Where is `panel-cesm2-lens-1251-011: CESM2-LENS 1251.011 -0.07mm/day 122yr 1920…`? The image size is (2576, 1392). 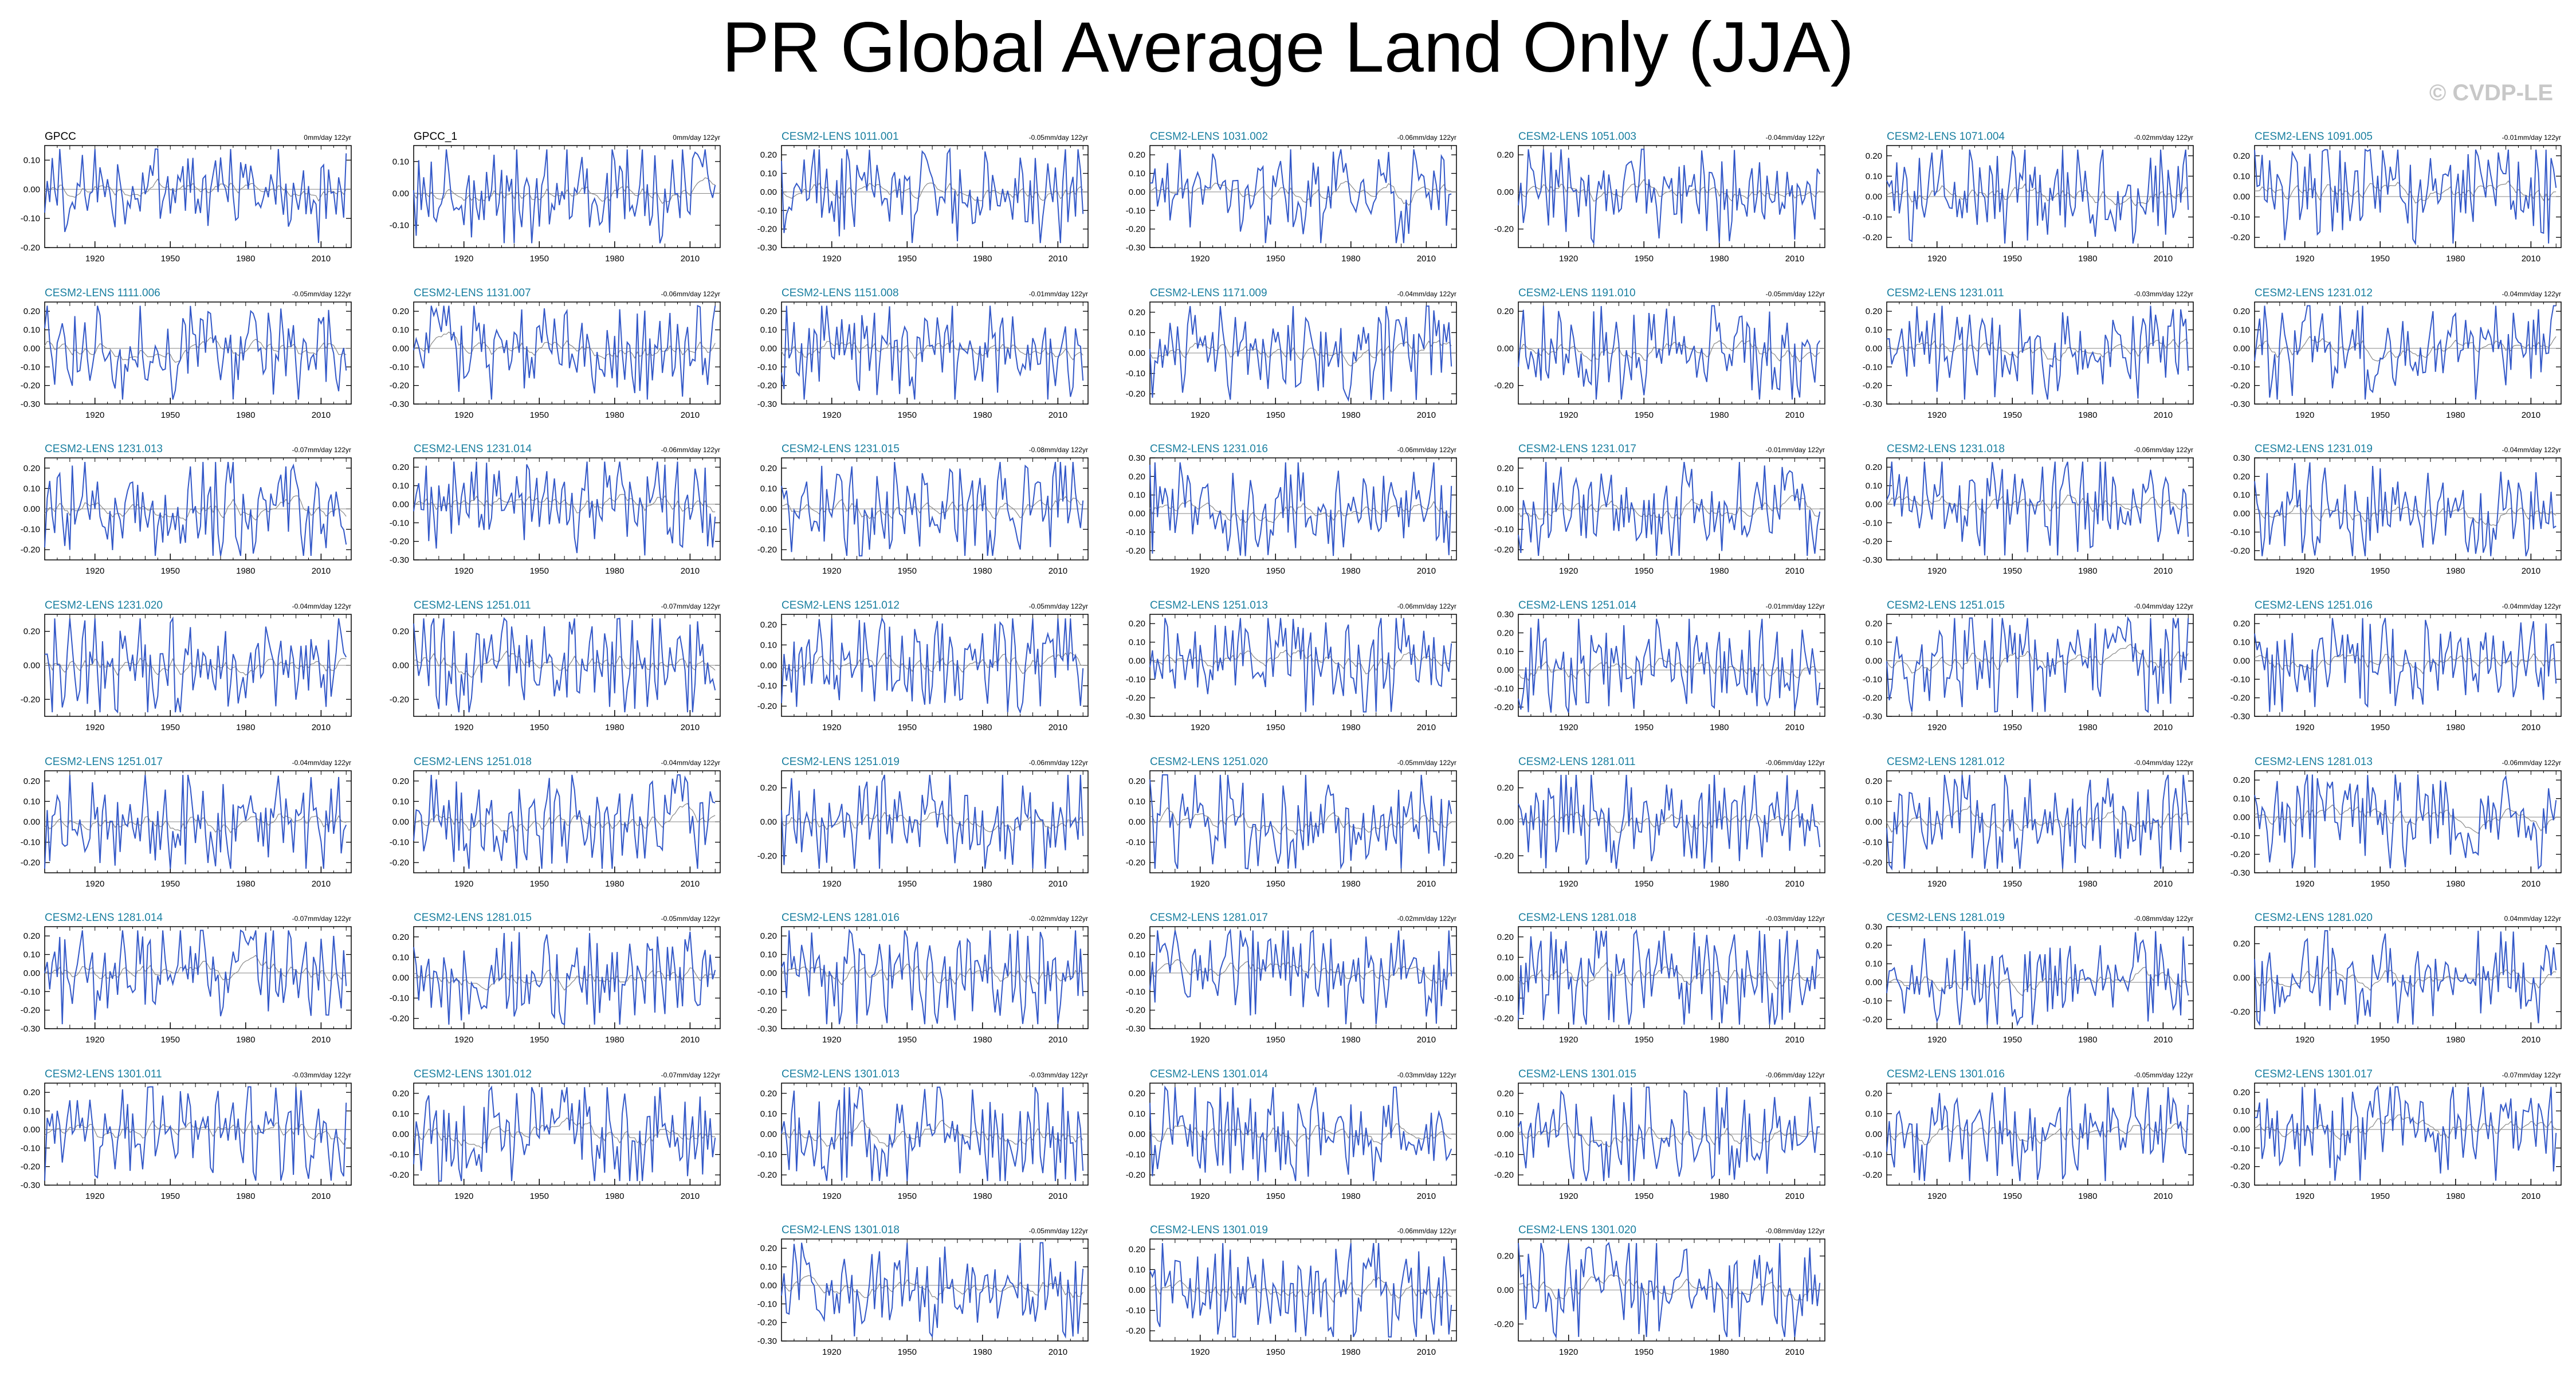 panel-cesm2-lens-1251-011: CESM2-LENS 1251.011 -0.07mm/day 122yr 1920… is located at coordinates (556, 665).